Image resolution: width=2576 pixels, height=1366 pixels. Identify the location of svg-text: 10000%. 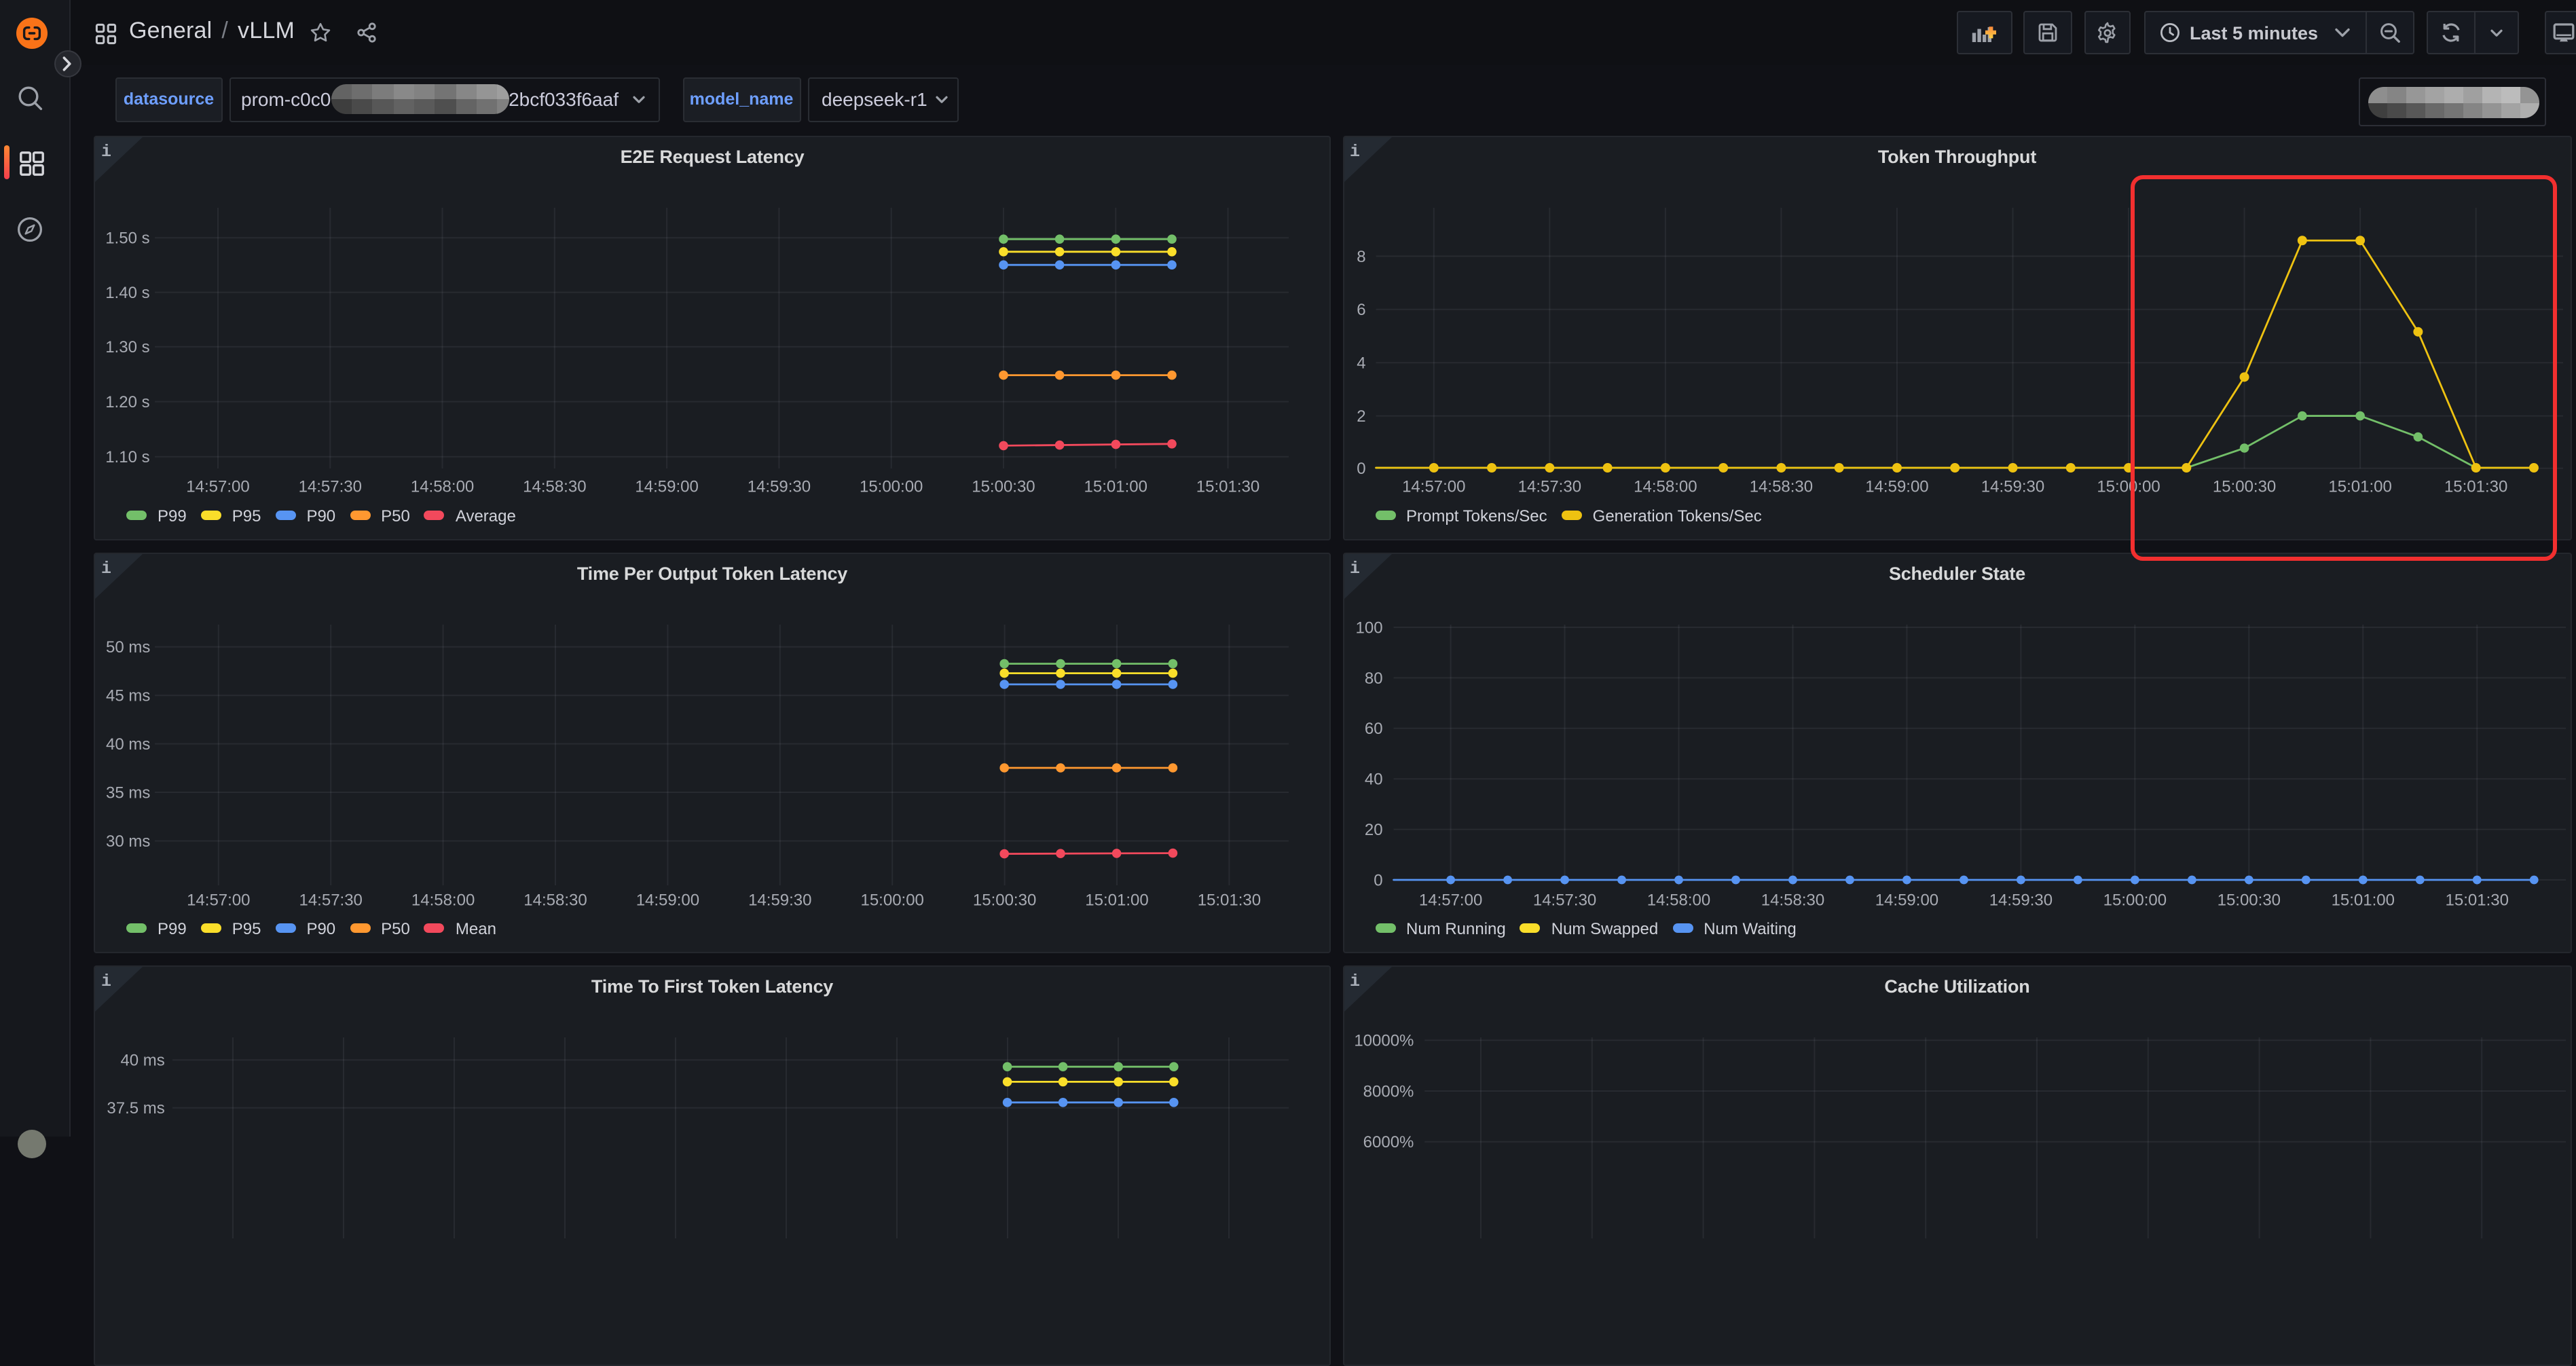
(1383, 1041).